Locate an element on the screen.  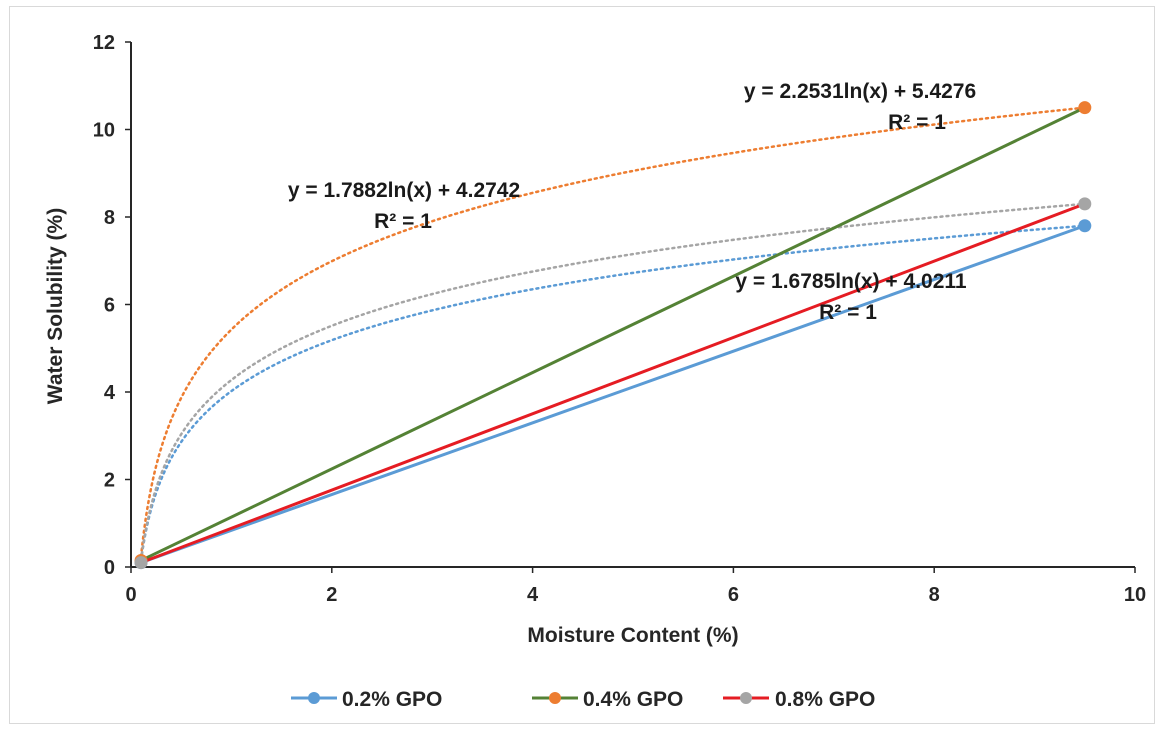
y-tick-label: 2 is located at coordinates (109, 481).